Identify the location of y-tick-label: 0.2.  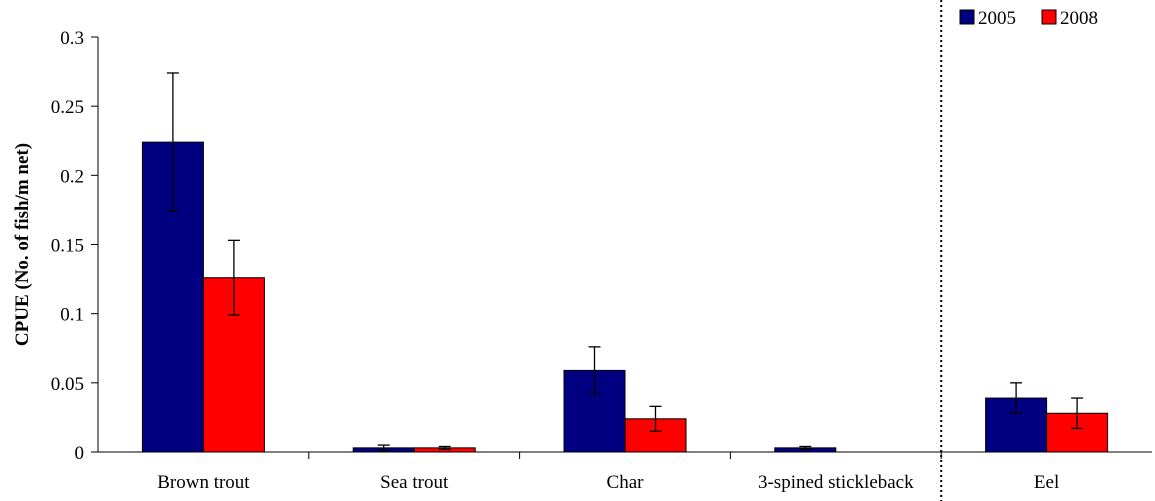
(72, 176).